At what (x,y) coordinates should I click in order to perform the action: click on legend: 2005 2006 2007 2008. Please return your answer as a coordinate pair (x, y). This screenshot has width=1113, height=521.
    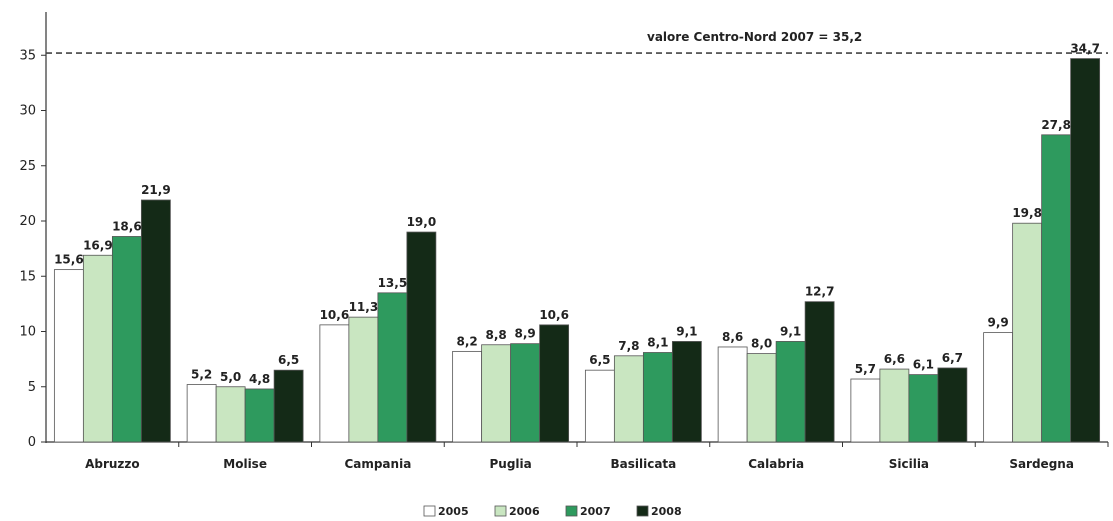
    Looking at the image, I should click on (552, 511).